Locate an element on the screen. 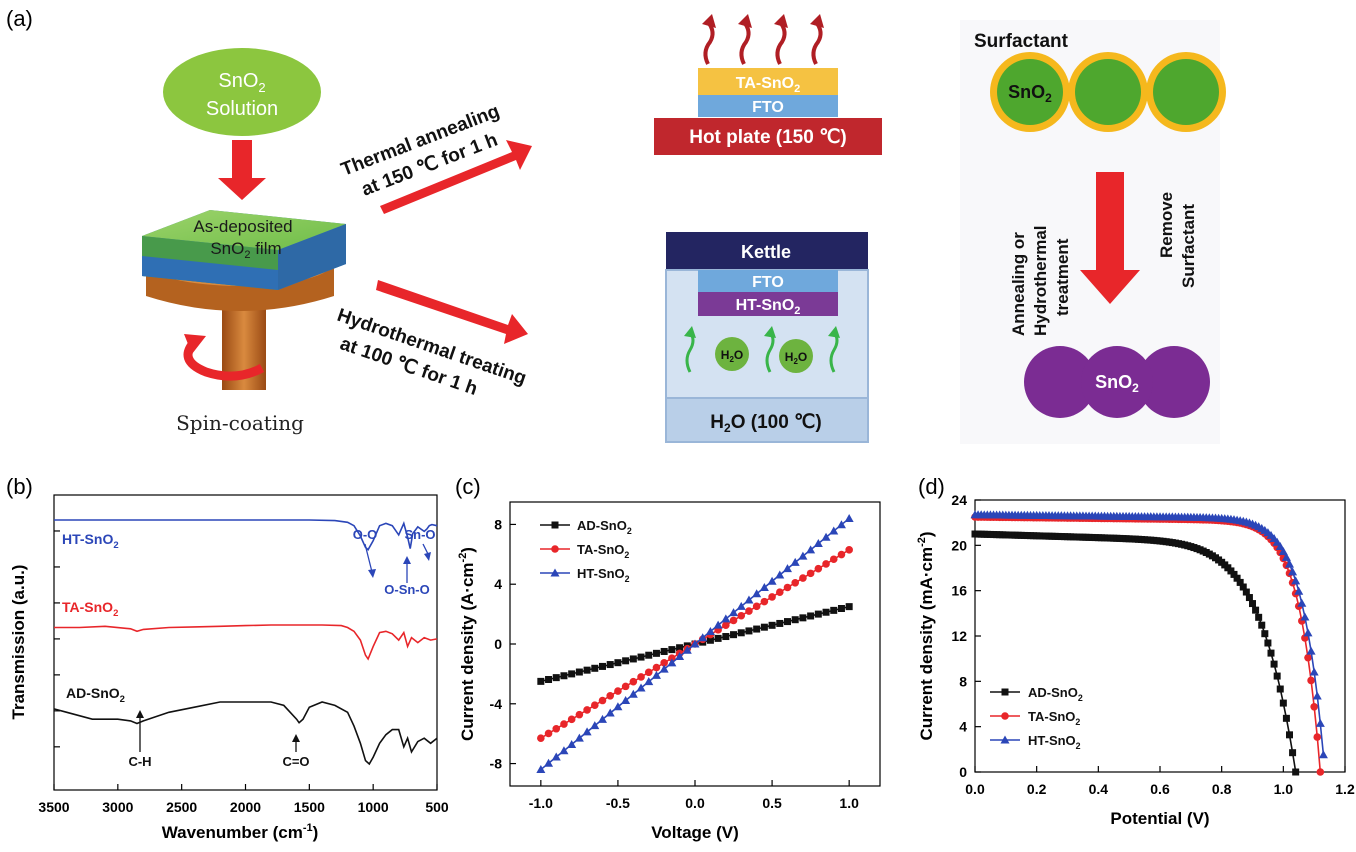 This screenshot has height=852, width=1356. y-axis-label: Current density (mA·cm-2) is located at coordinates (926, 635).